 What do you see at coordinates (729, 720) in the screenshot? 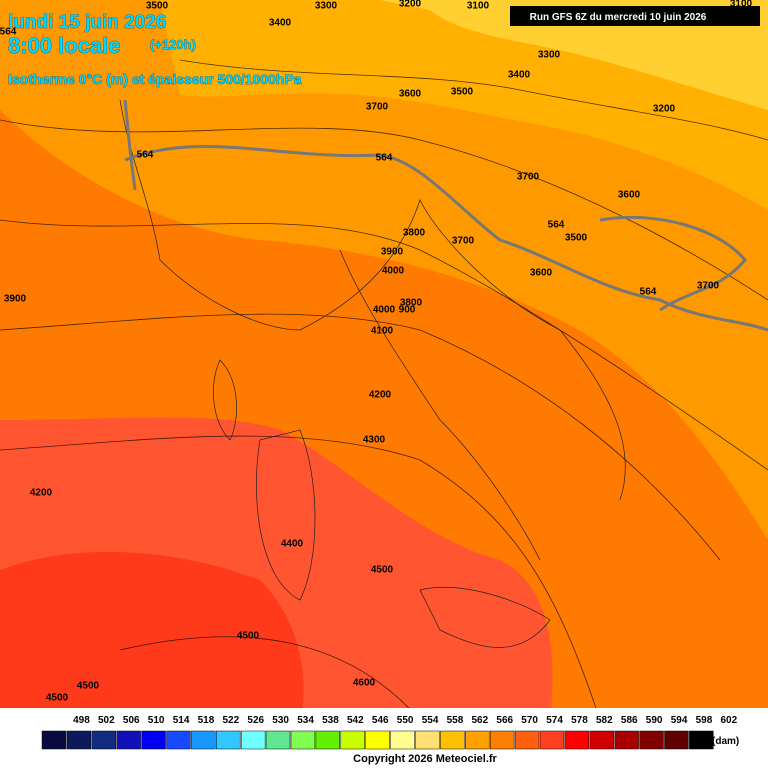
I see `legend-label: 602` at bounding box center [729, 720].